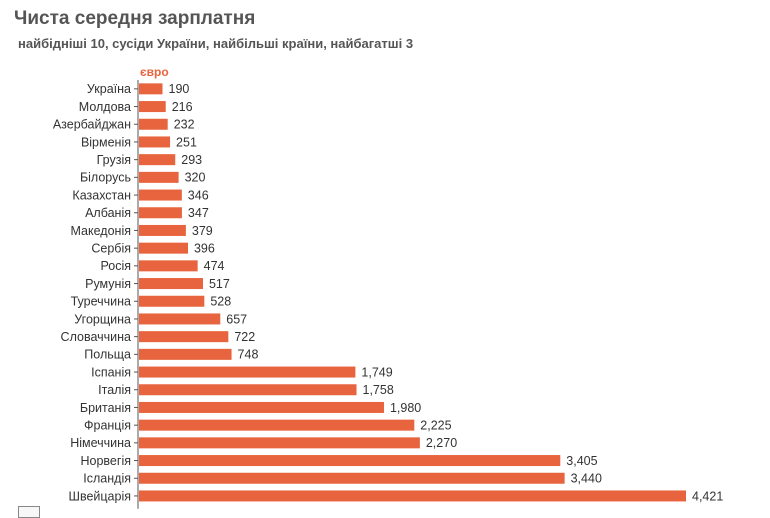 The height and width of the screenshot is (518, 770). What do you see at coordinates (195, 178) in the screenshot?
I see `value-label: 320` at bounding box center [195, 178].